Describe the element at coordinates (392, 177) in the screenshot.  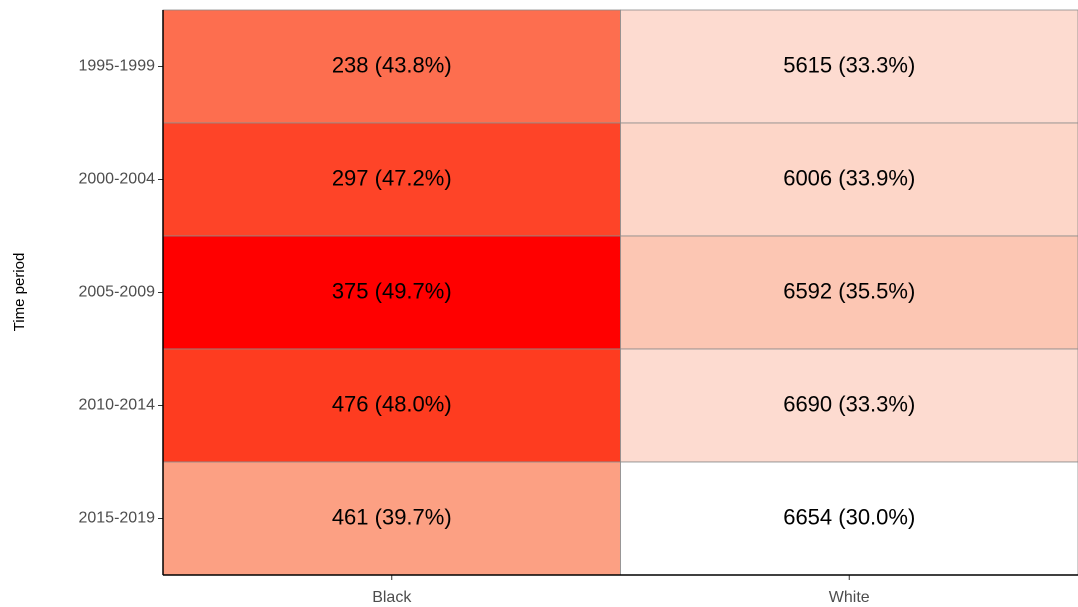
I see `cell-label: 297 (47.2%)` at that location.